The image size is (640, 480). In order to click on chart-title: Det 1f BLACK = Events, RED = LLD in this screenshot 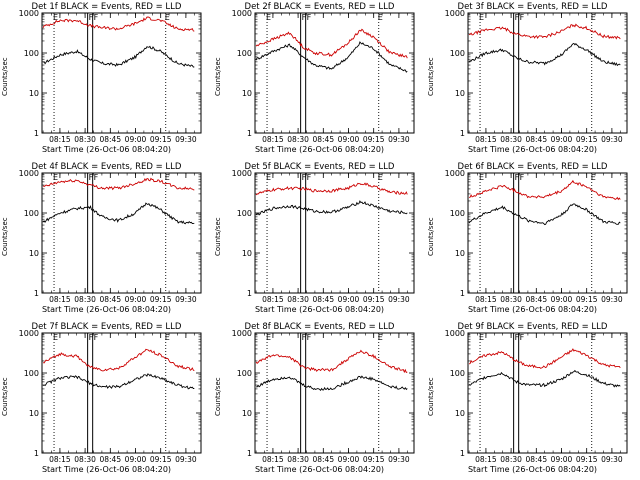, I will do `click(106, 7)`.